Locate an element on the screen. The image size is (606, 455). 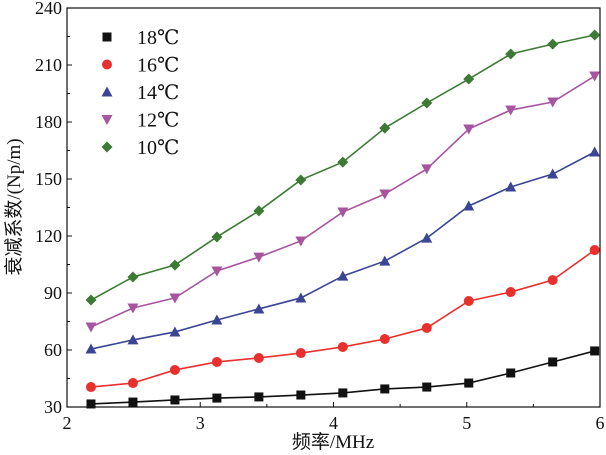
legend-label: 10℃ is located at coordinates (158, 148).